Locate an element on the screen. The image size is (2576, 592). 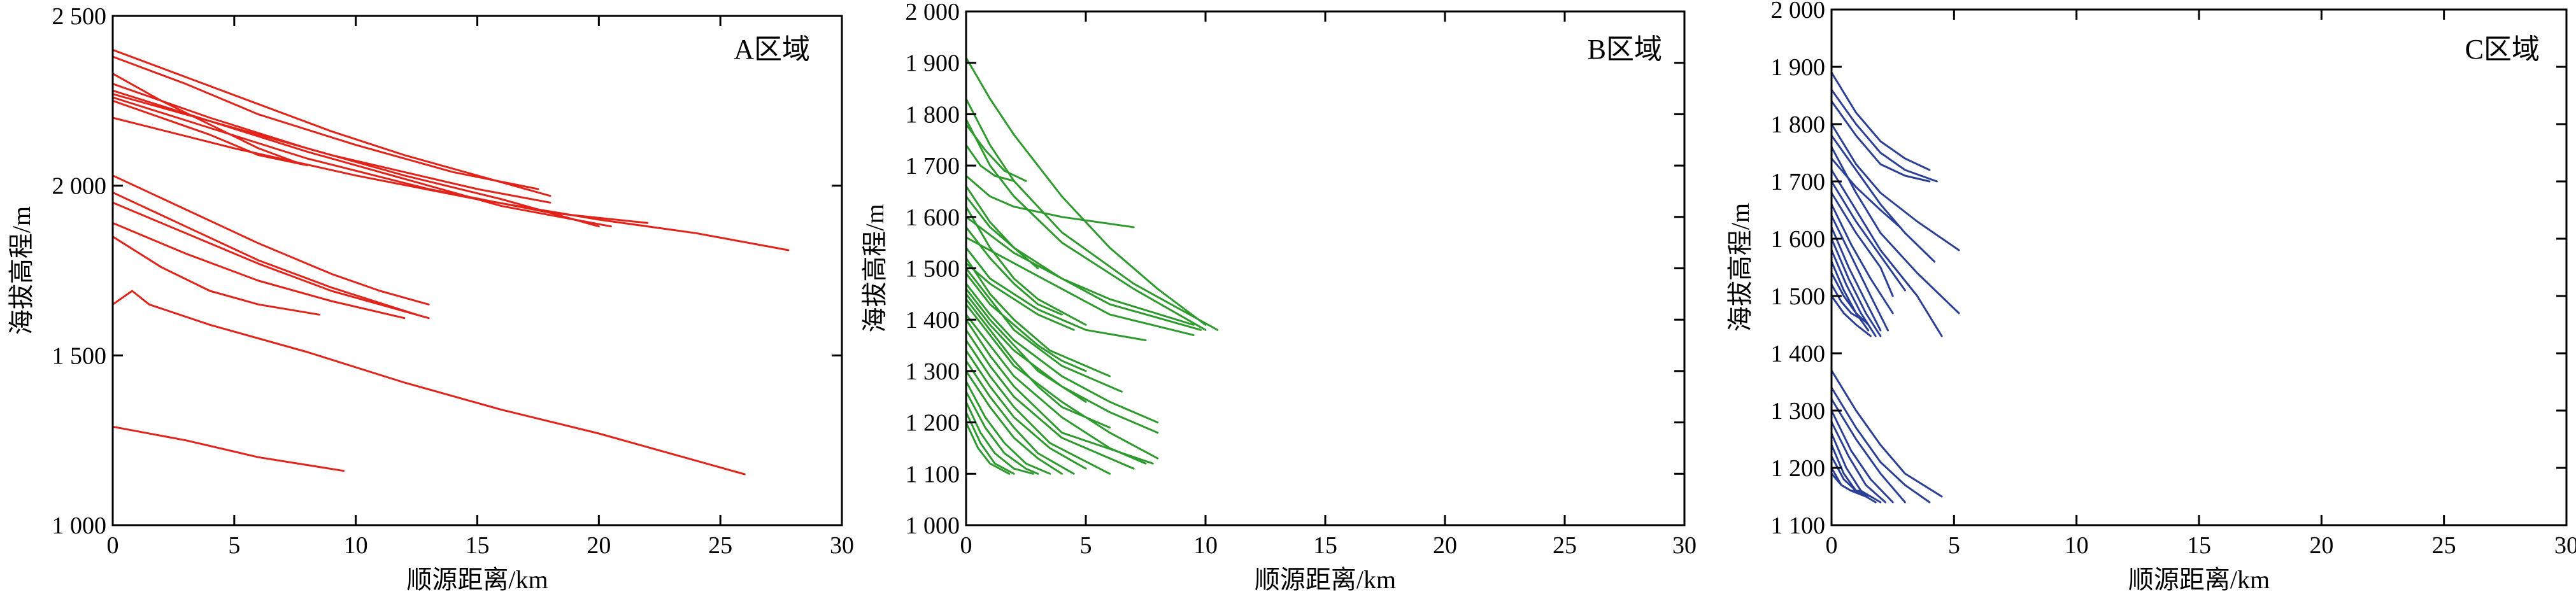
y-tick-label: 1 500 is located at coordinates (1799, 297).